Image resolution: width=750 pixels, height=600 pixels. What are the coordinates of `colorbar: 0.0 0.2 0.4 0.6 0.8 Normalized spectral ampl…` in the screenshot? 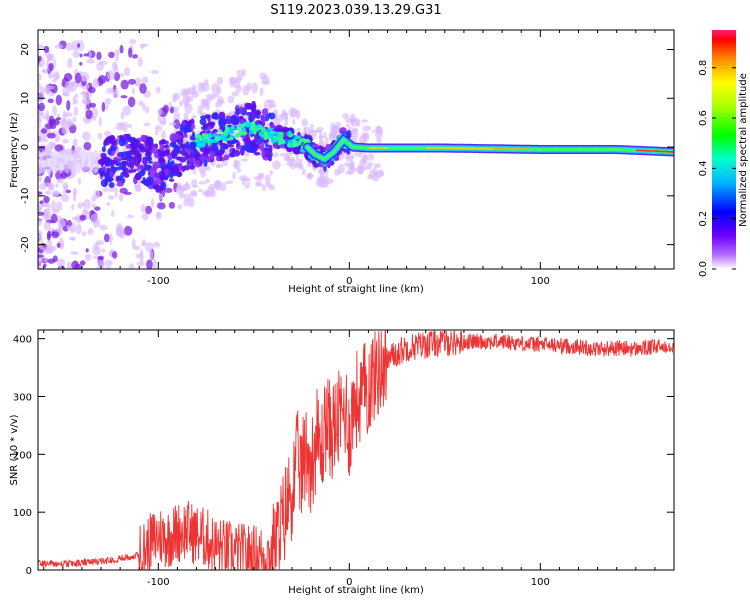 It's located at (723, 153).